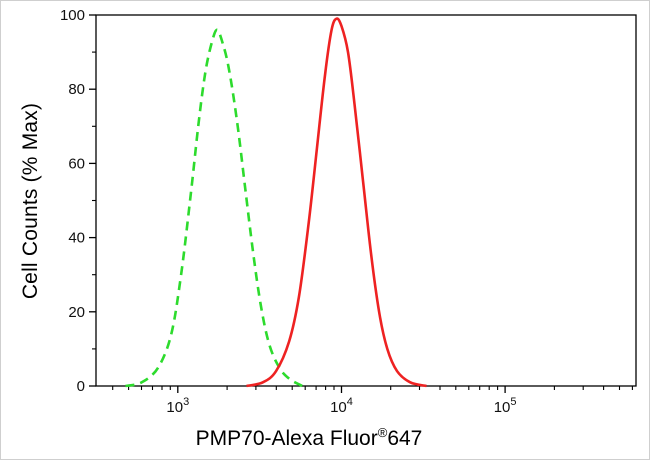  What do you see at coordinates (72, 15) in the screenshot?
I see `svg-text: 100` at bounding box center [72, 15].